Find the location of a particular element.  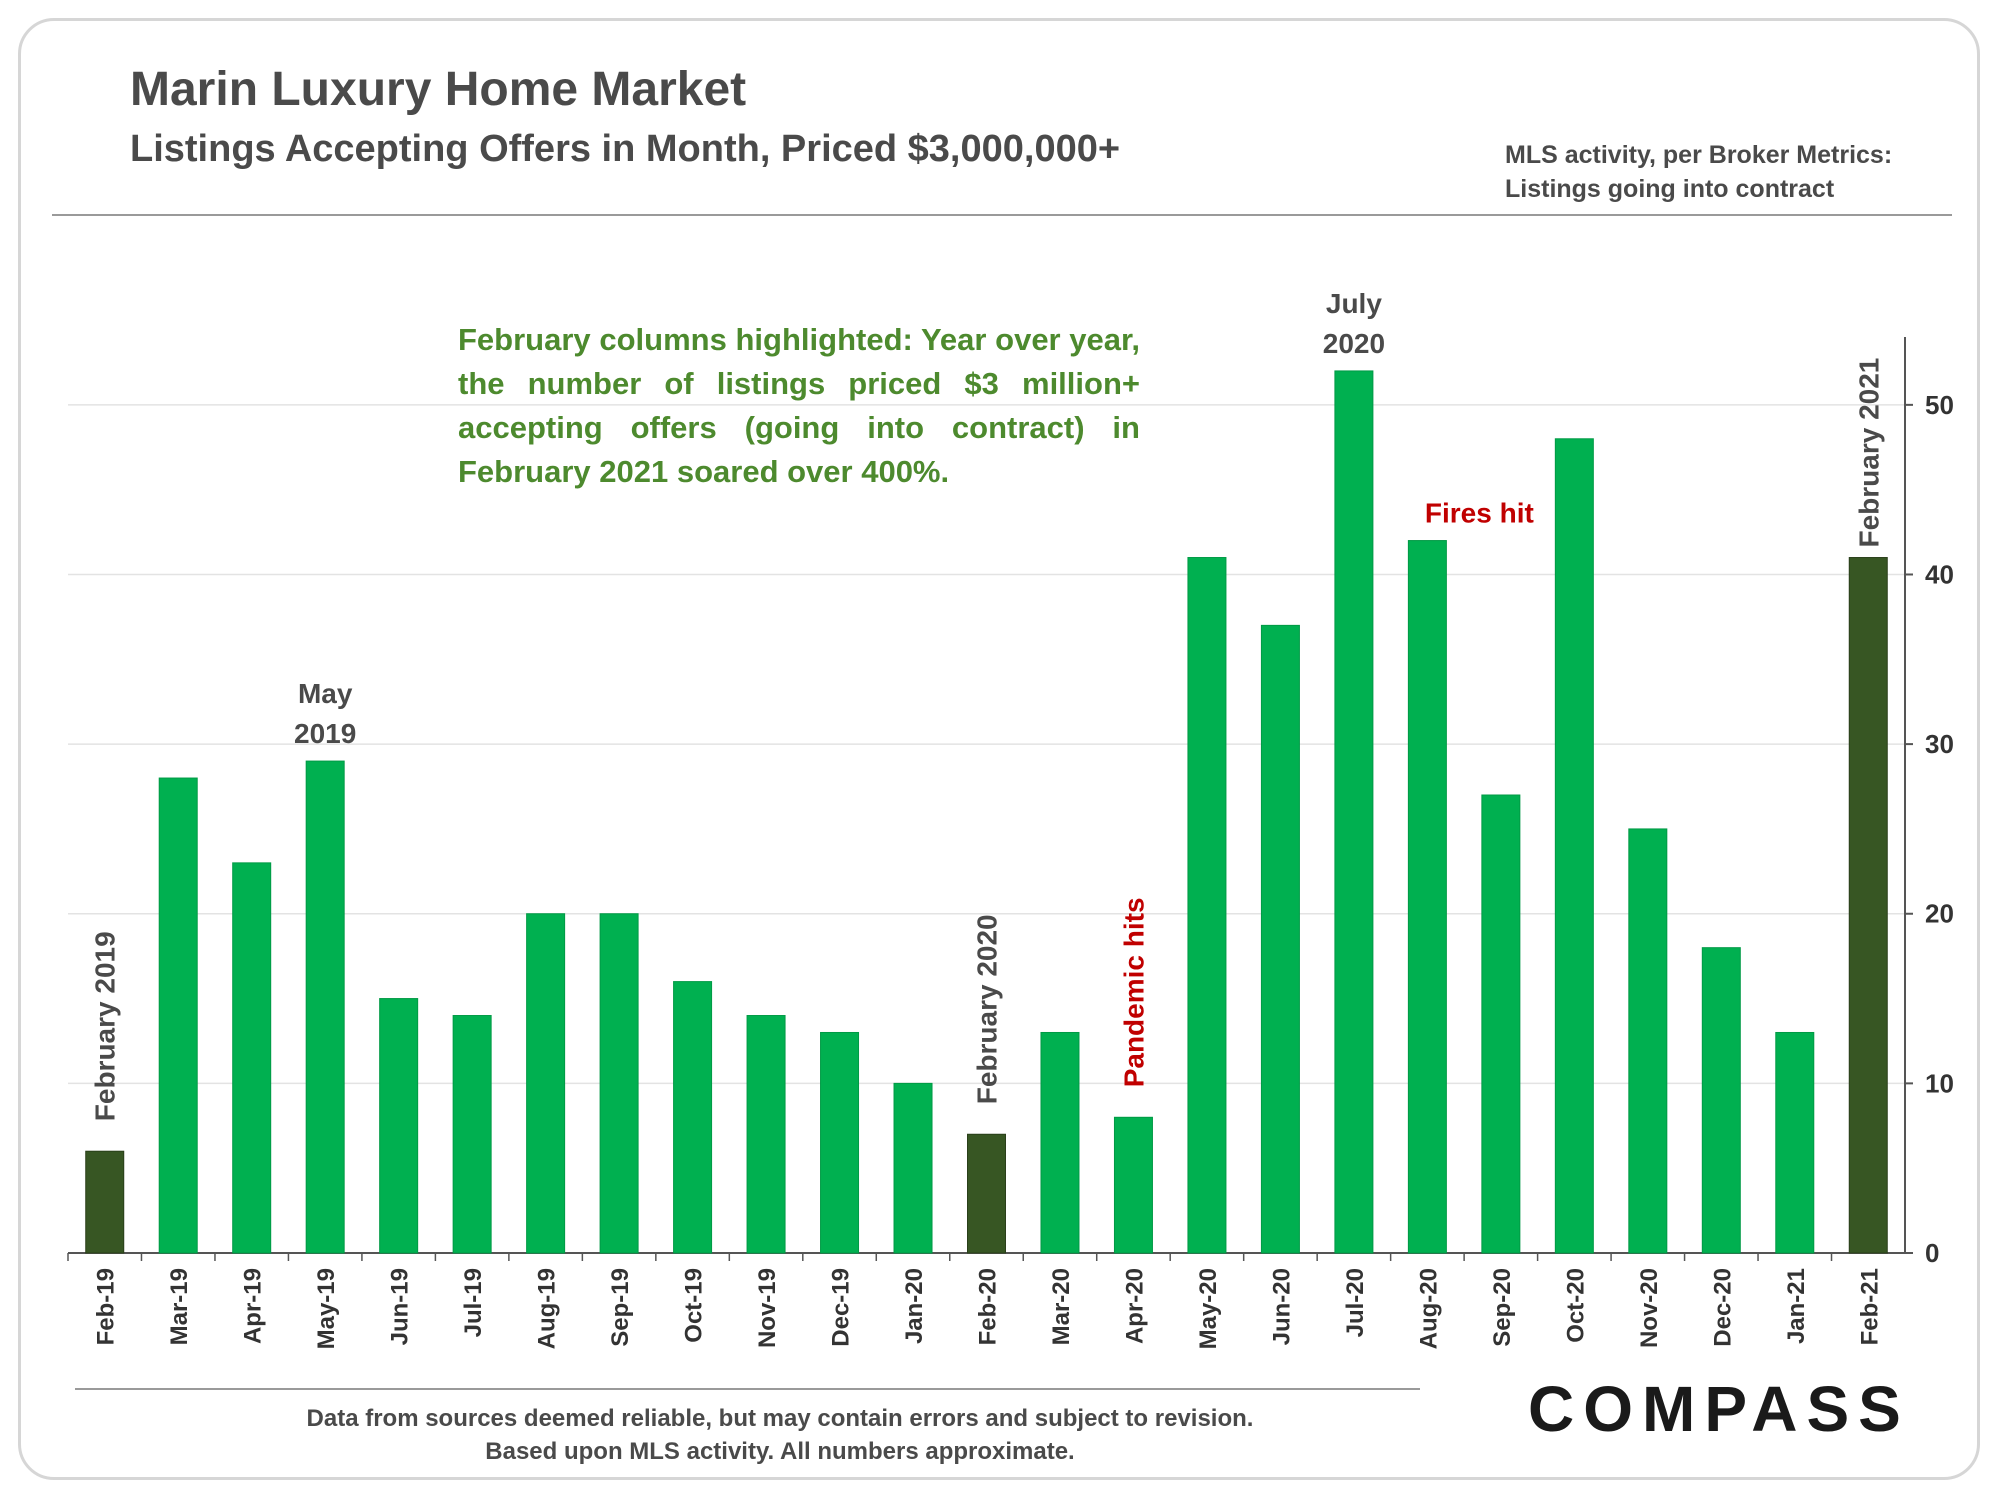

y-tick-label: 40 is located at coordinates (1939, 574).